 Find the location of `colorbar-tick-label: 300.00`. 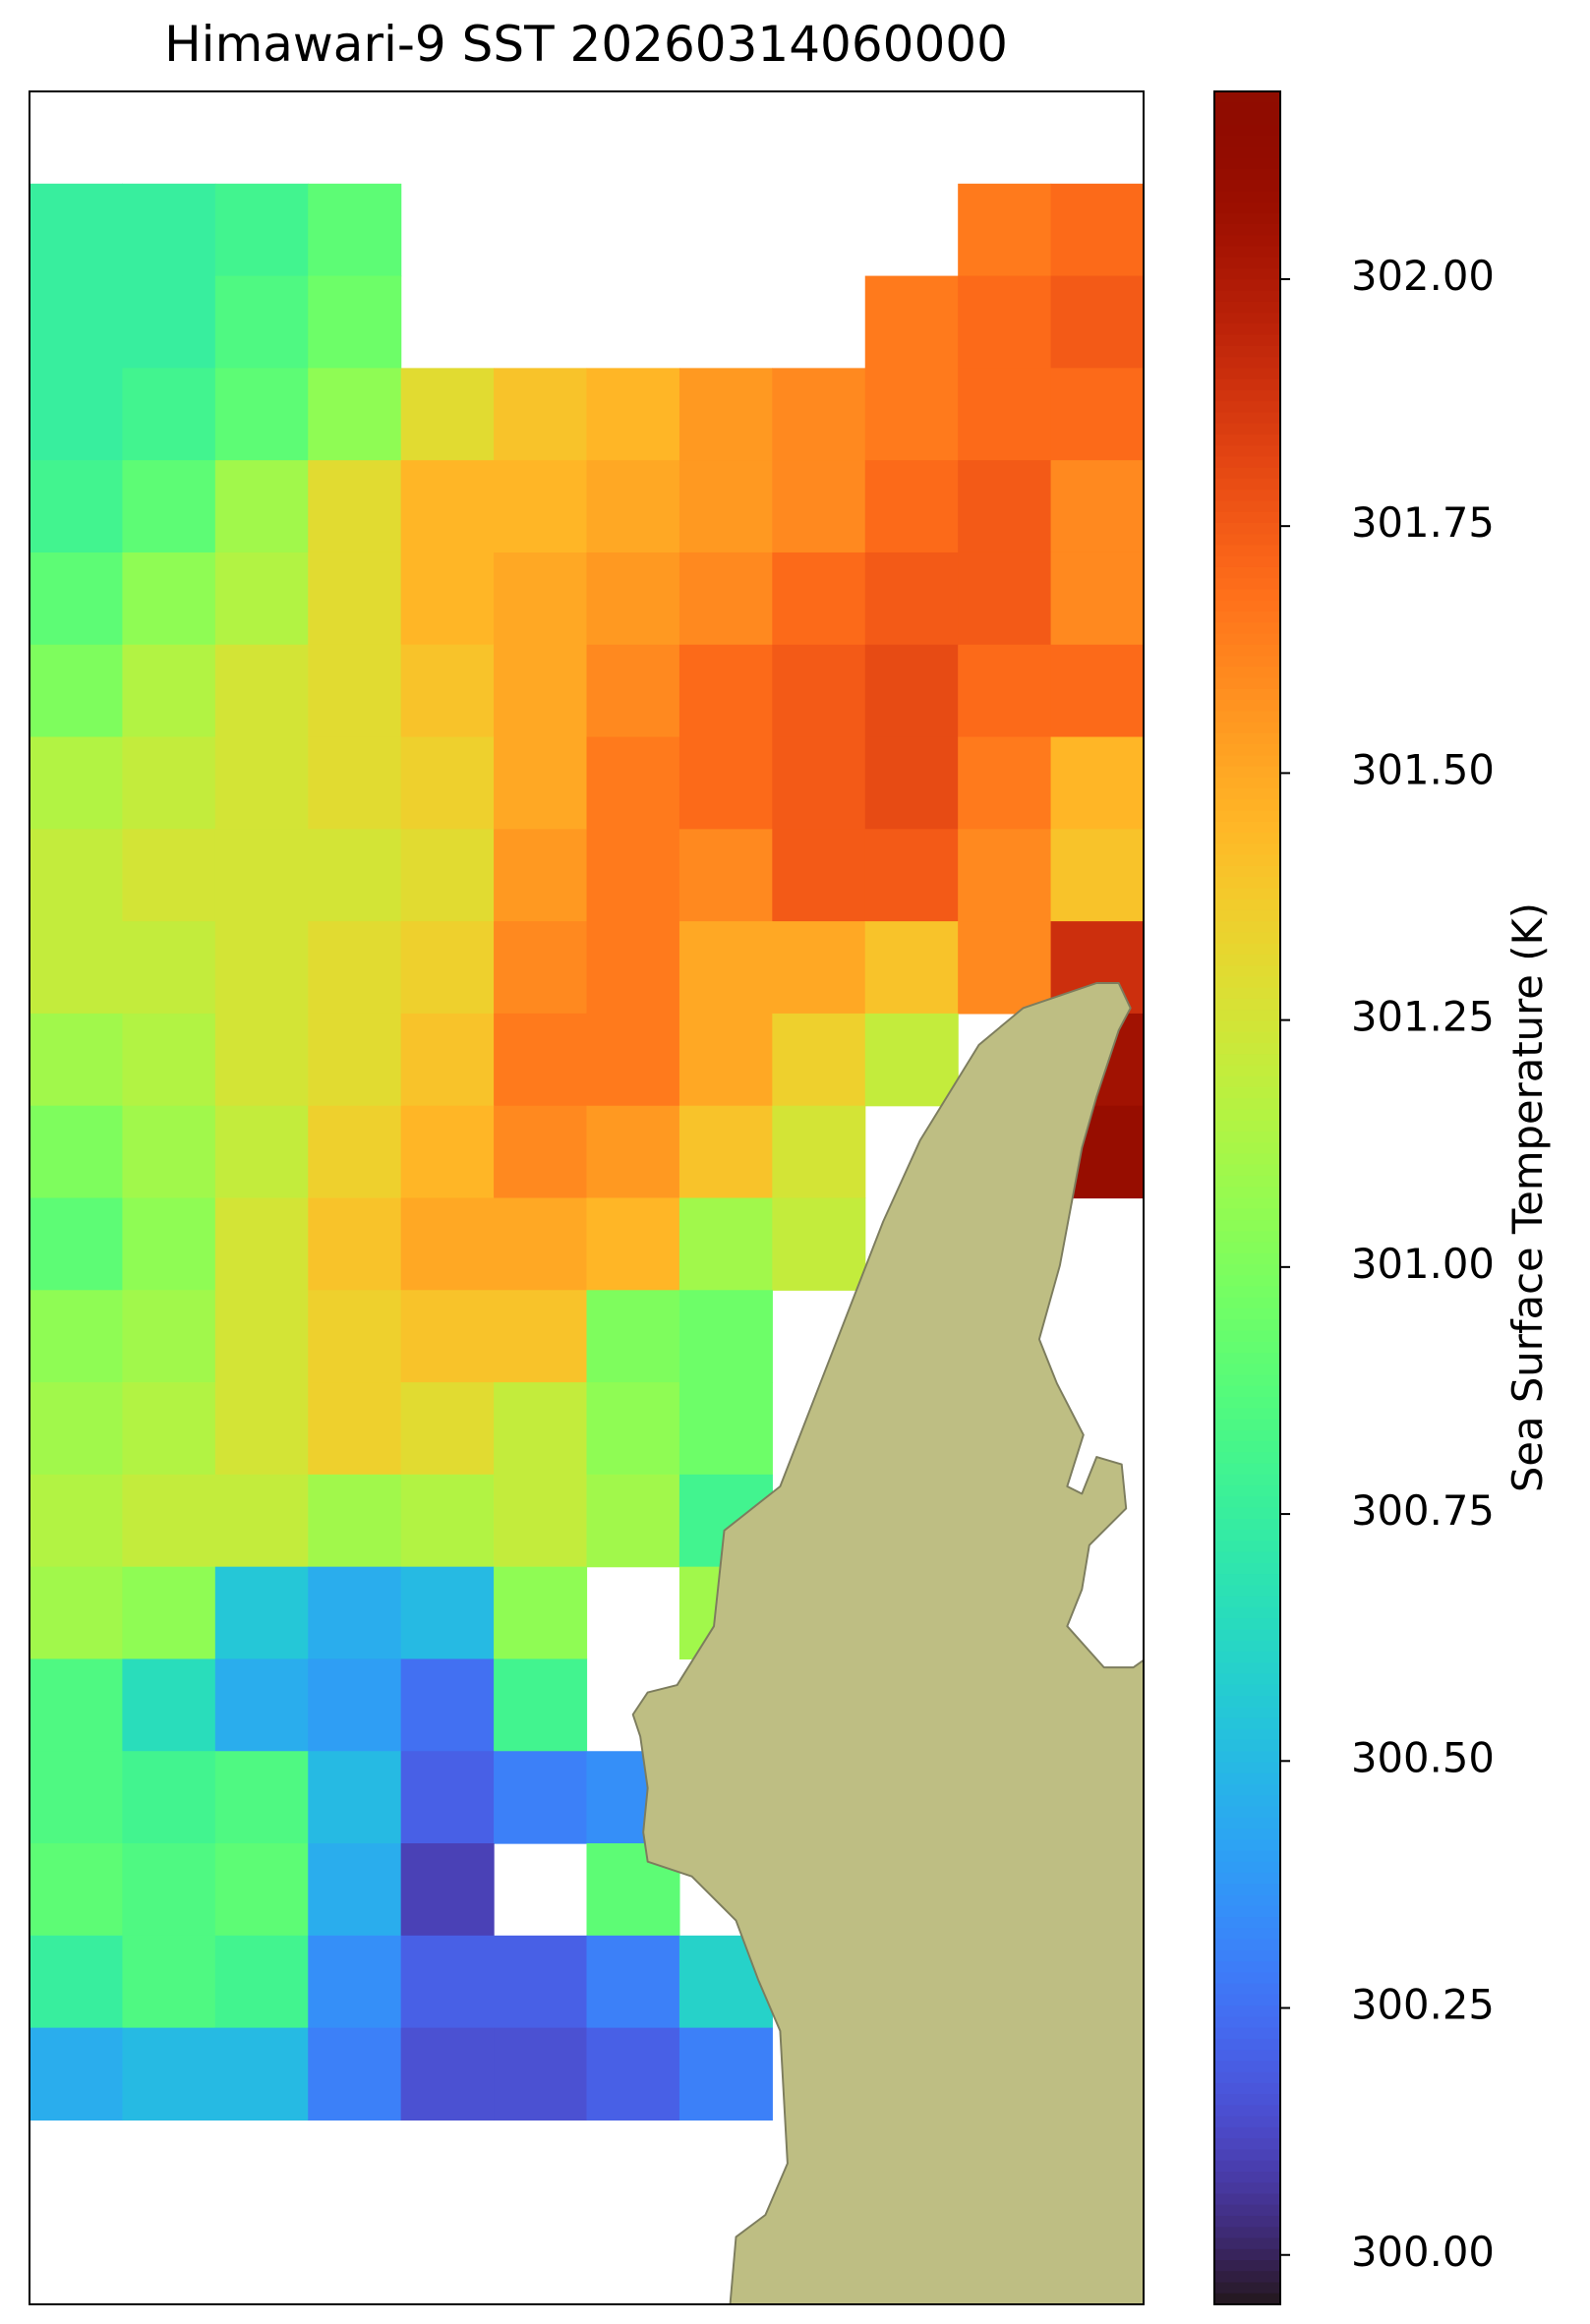

colorbar-tick-label: 300.00 is located at coordinates (1423, 2252).